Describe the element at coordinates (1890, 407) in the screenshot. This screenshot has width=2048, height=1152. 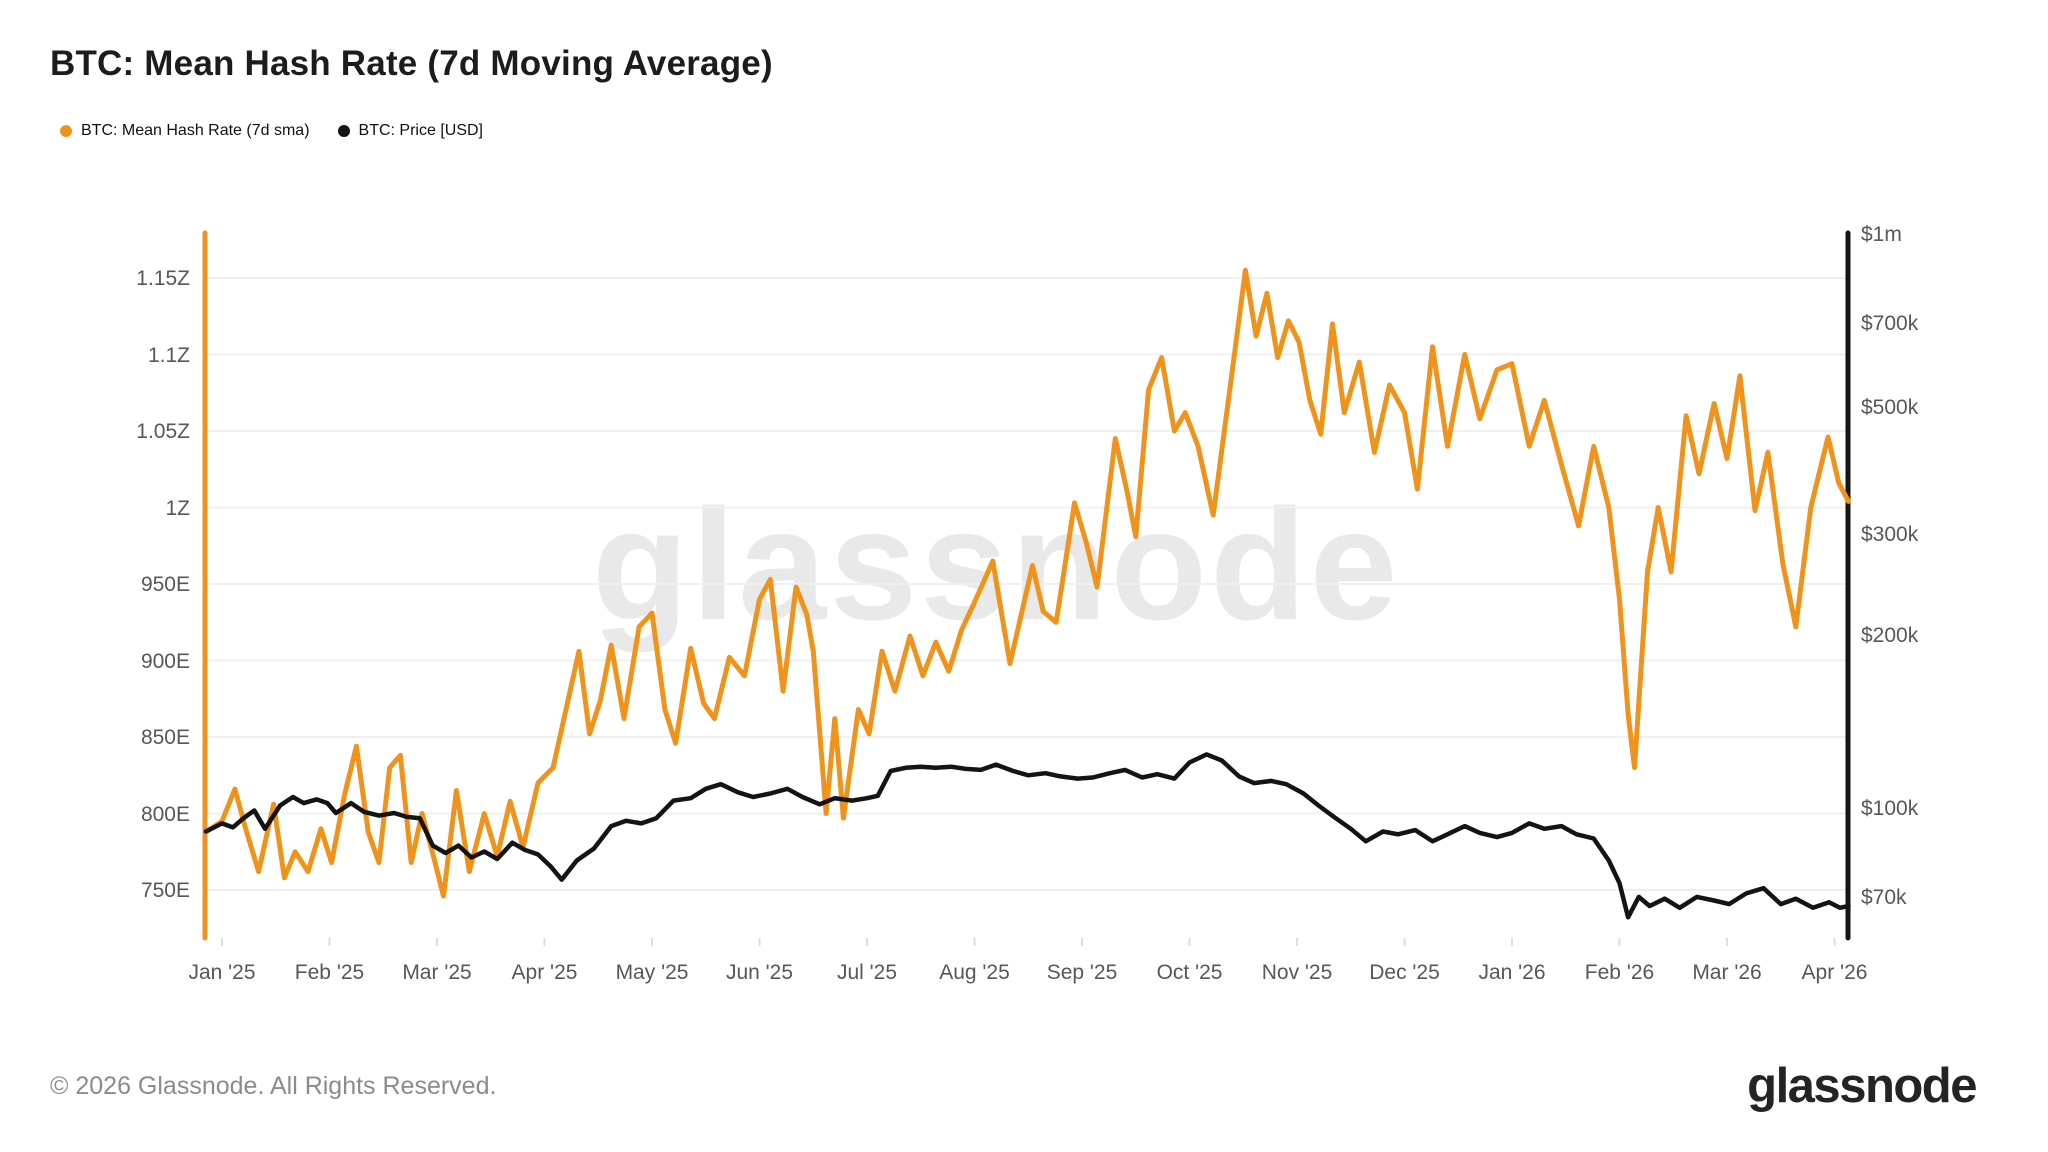
I see `right-axis-tick-label: $500k` at that location.